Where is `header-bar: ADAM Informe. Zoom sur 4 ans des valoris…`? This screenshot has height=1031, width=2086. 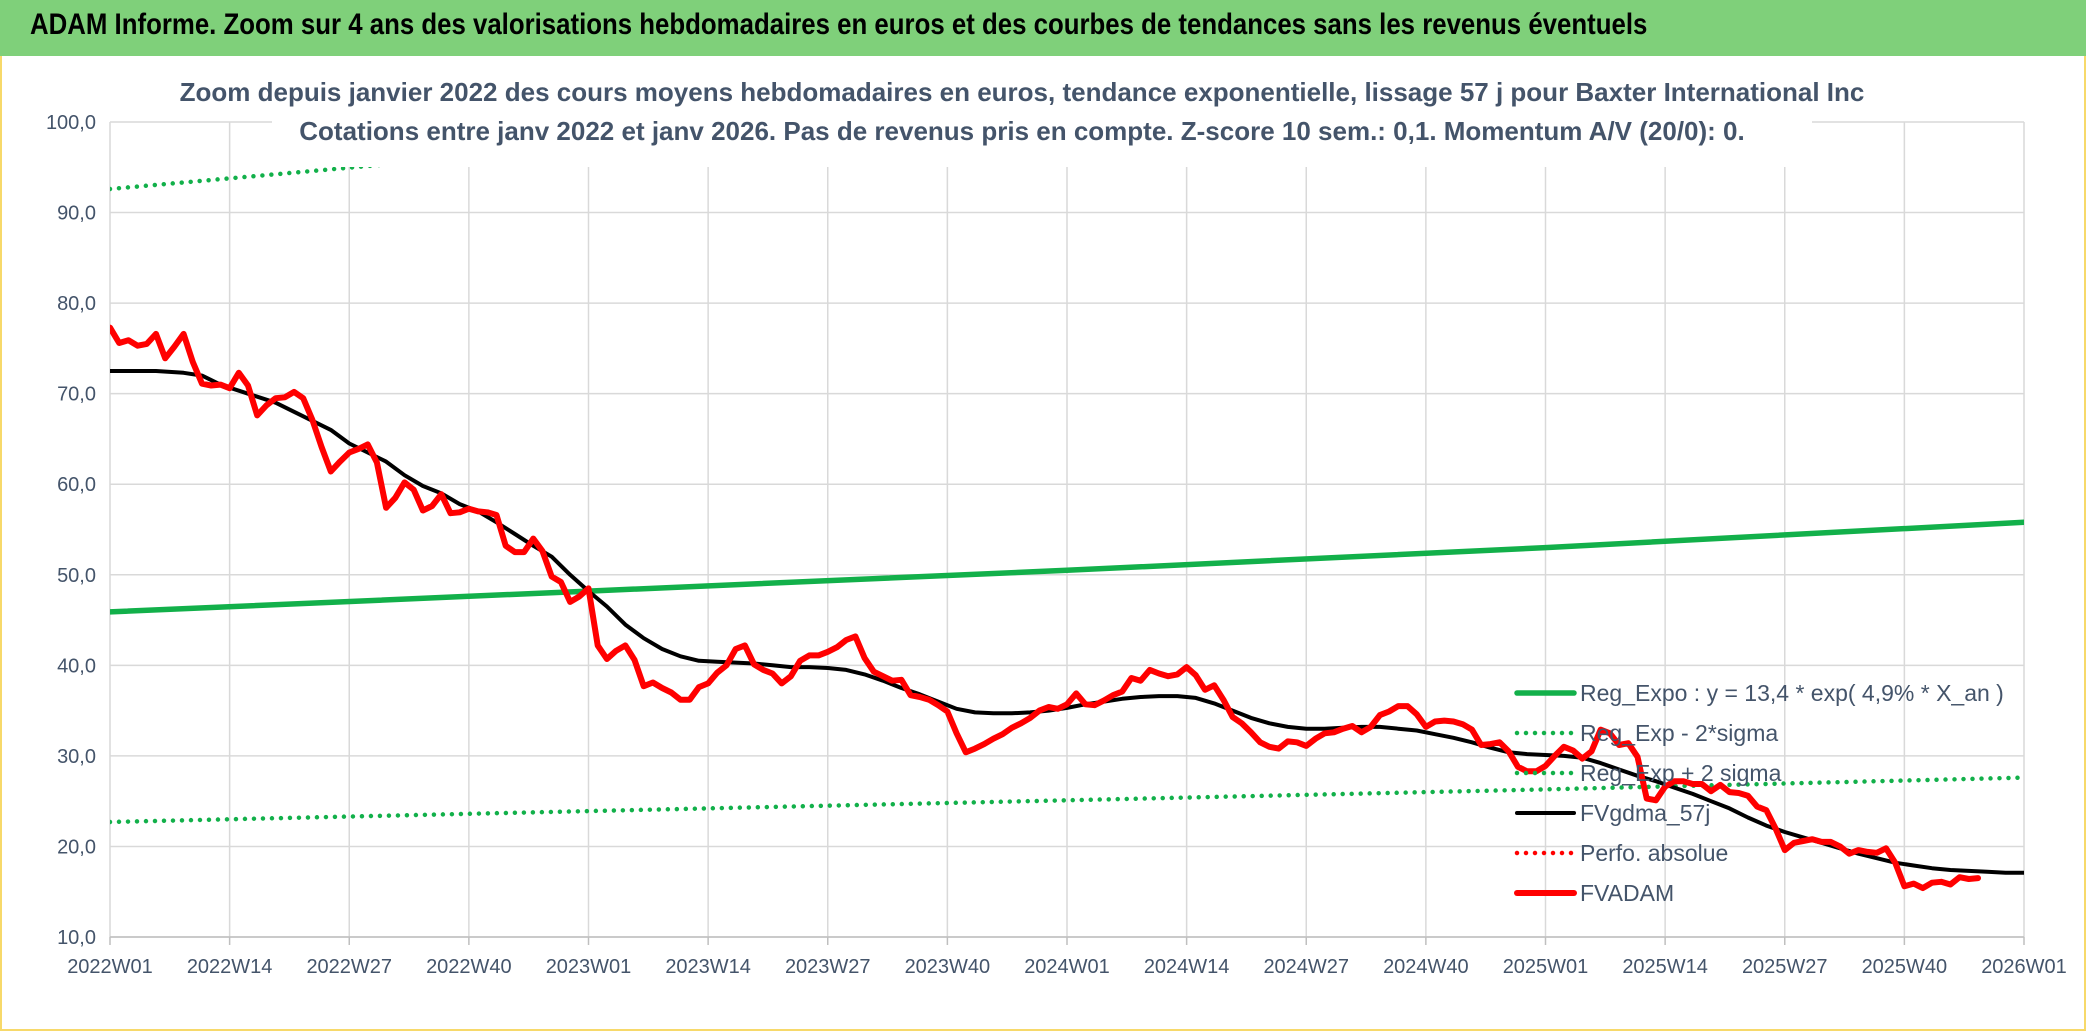 header-bar: ADAM Informe. Zoom sur 4 ans des valoris… is located at coordinates (1043, 28).